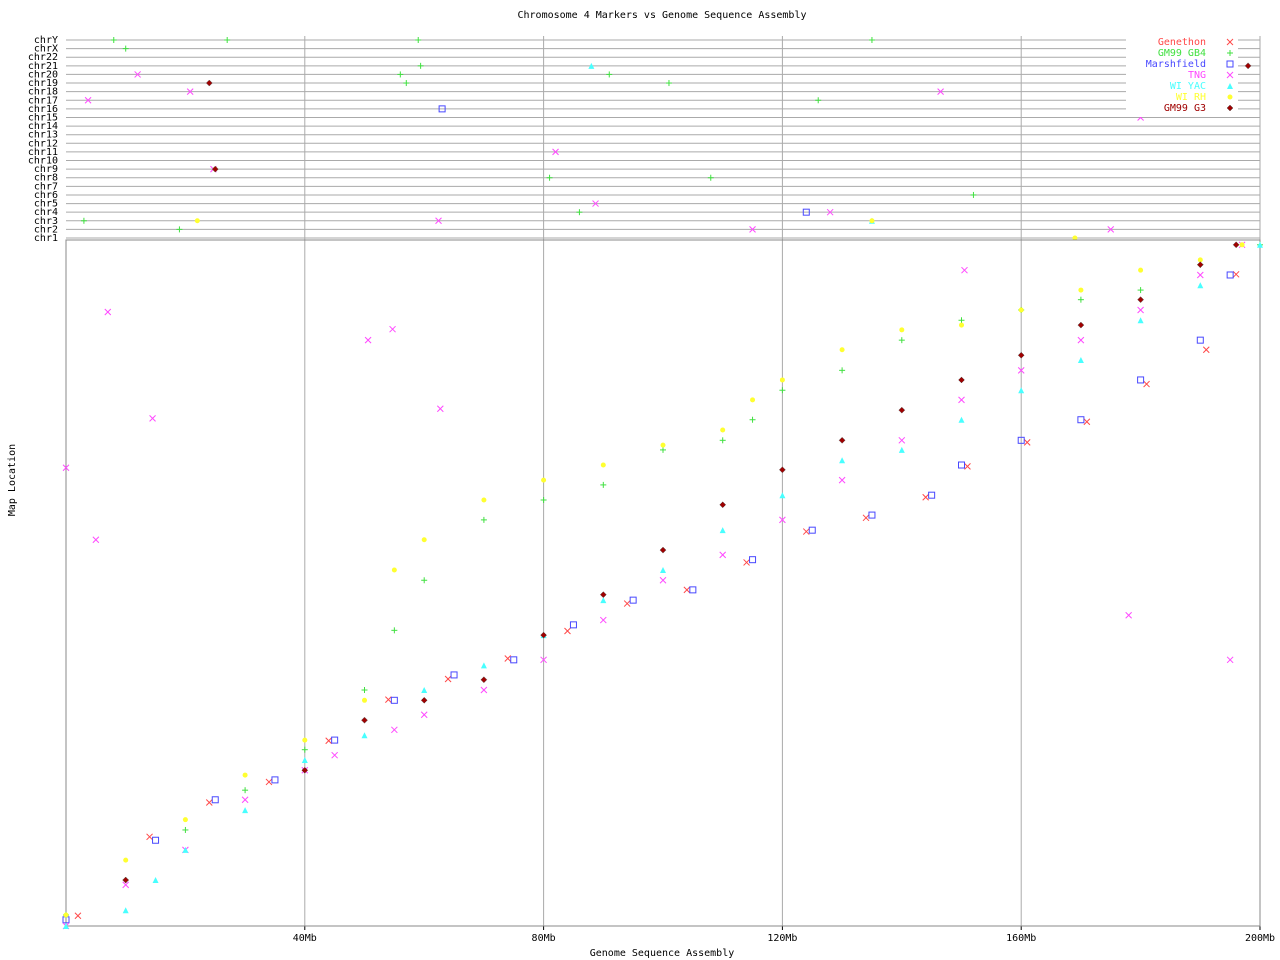 The height and width of the screenshot is (960, 1280). I want to click on y-axis-label: Map Location, so click(12, 480).